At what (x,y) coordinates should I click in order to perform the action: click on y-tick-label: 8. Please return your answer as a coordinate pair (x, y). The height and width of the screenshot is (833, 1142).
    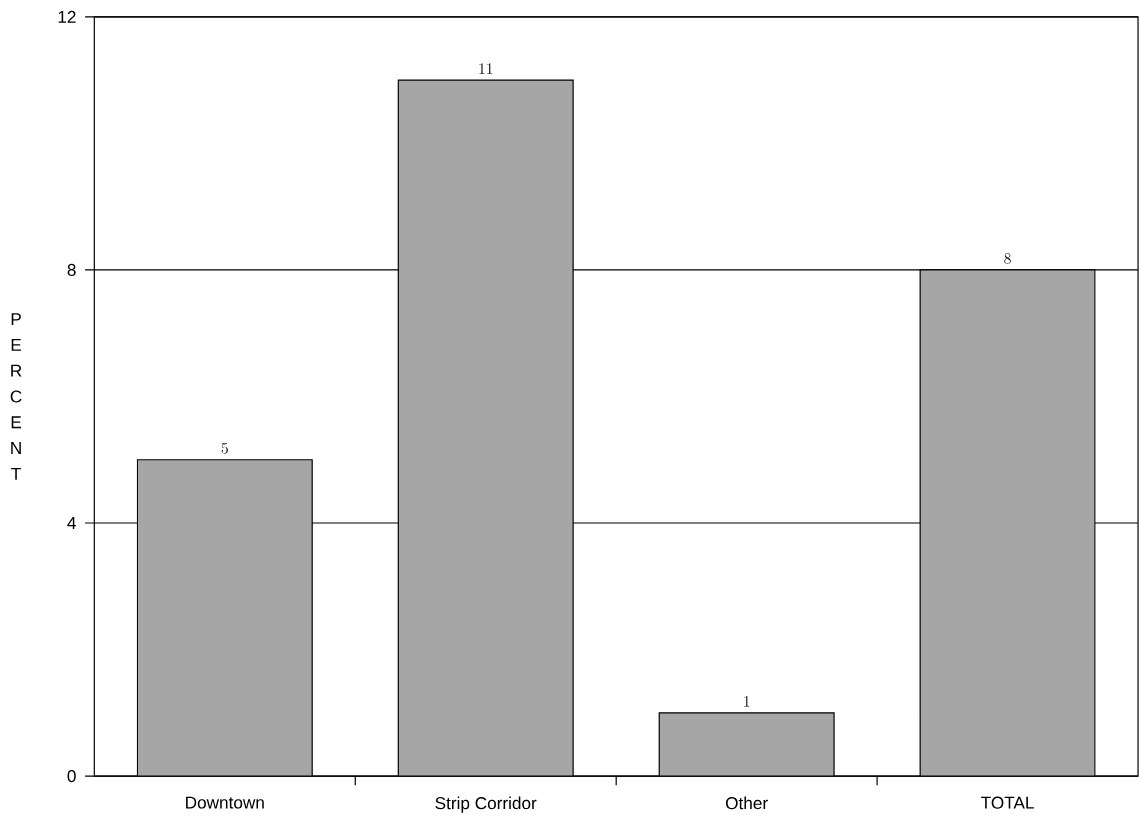
    Looking at the image, I should click on (71, 270).